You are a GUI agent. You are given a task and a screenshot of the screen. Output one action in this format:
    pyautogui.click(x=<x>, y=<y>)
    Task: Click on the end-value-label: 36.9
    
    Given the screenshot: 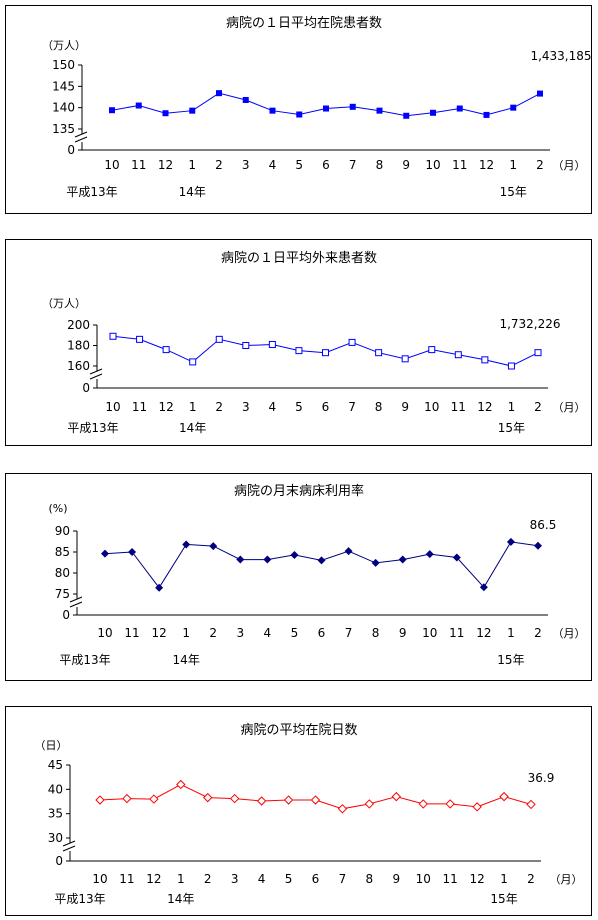 What is the action you would take?
    pyautogui.click(x=541, y=778)
    